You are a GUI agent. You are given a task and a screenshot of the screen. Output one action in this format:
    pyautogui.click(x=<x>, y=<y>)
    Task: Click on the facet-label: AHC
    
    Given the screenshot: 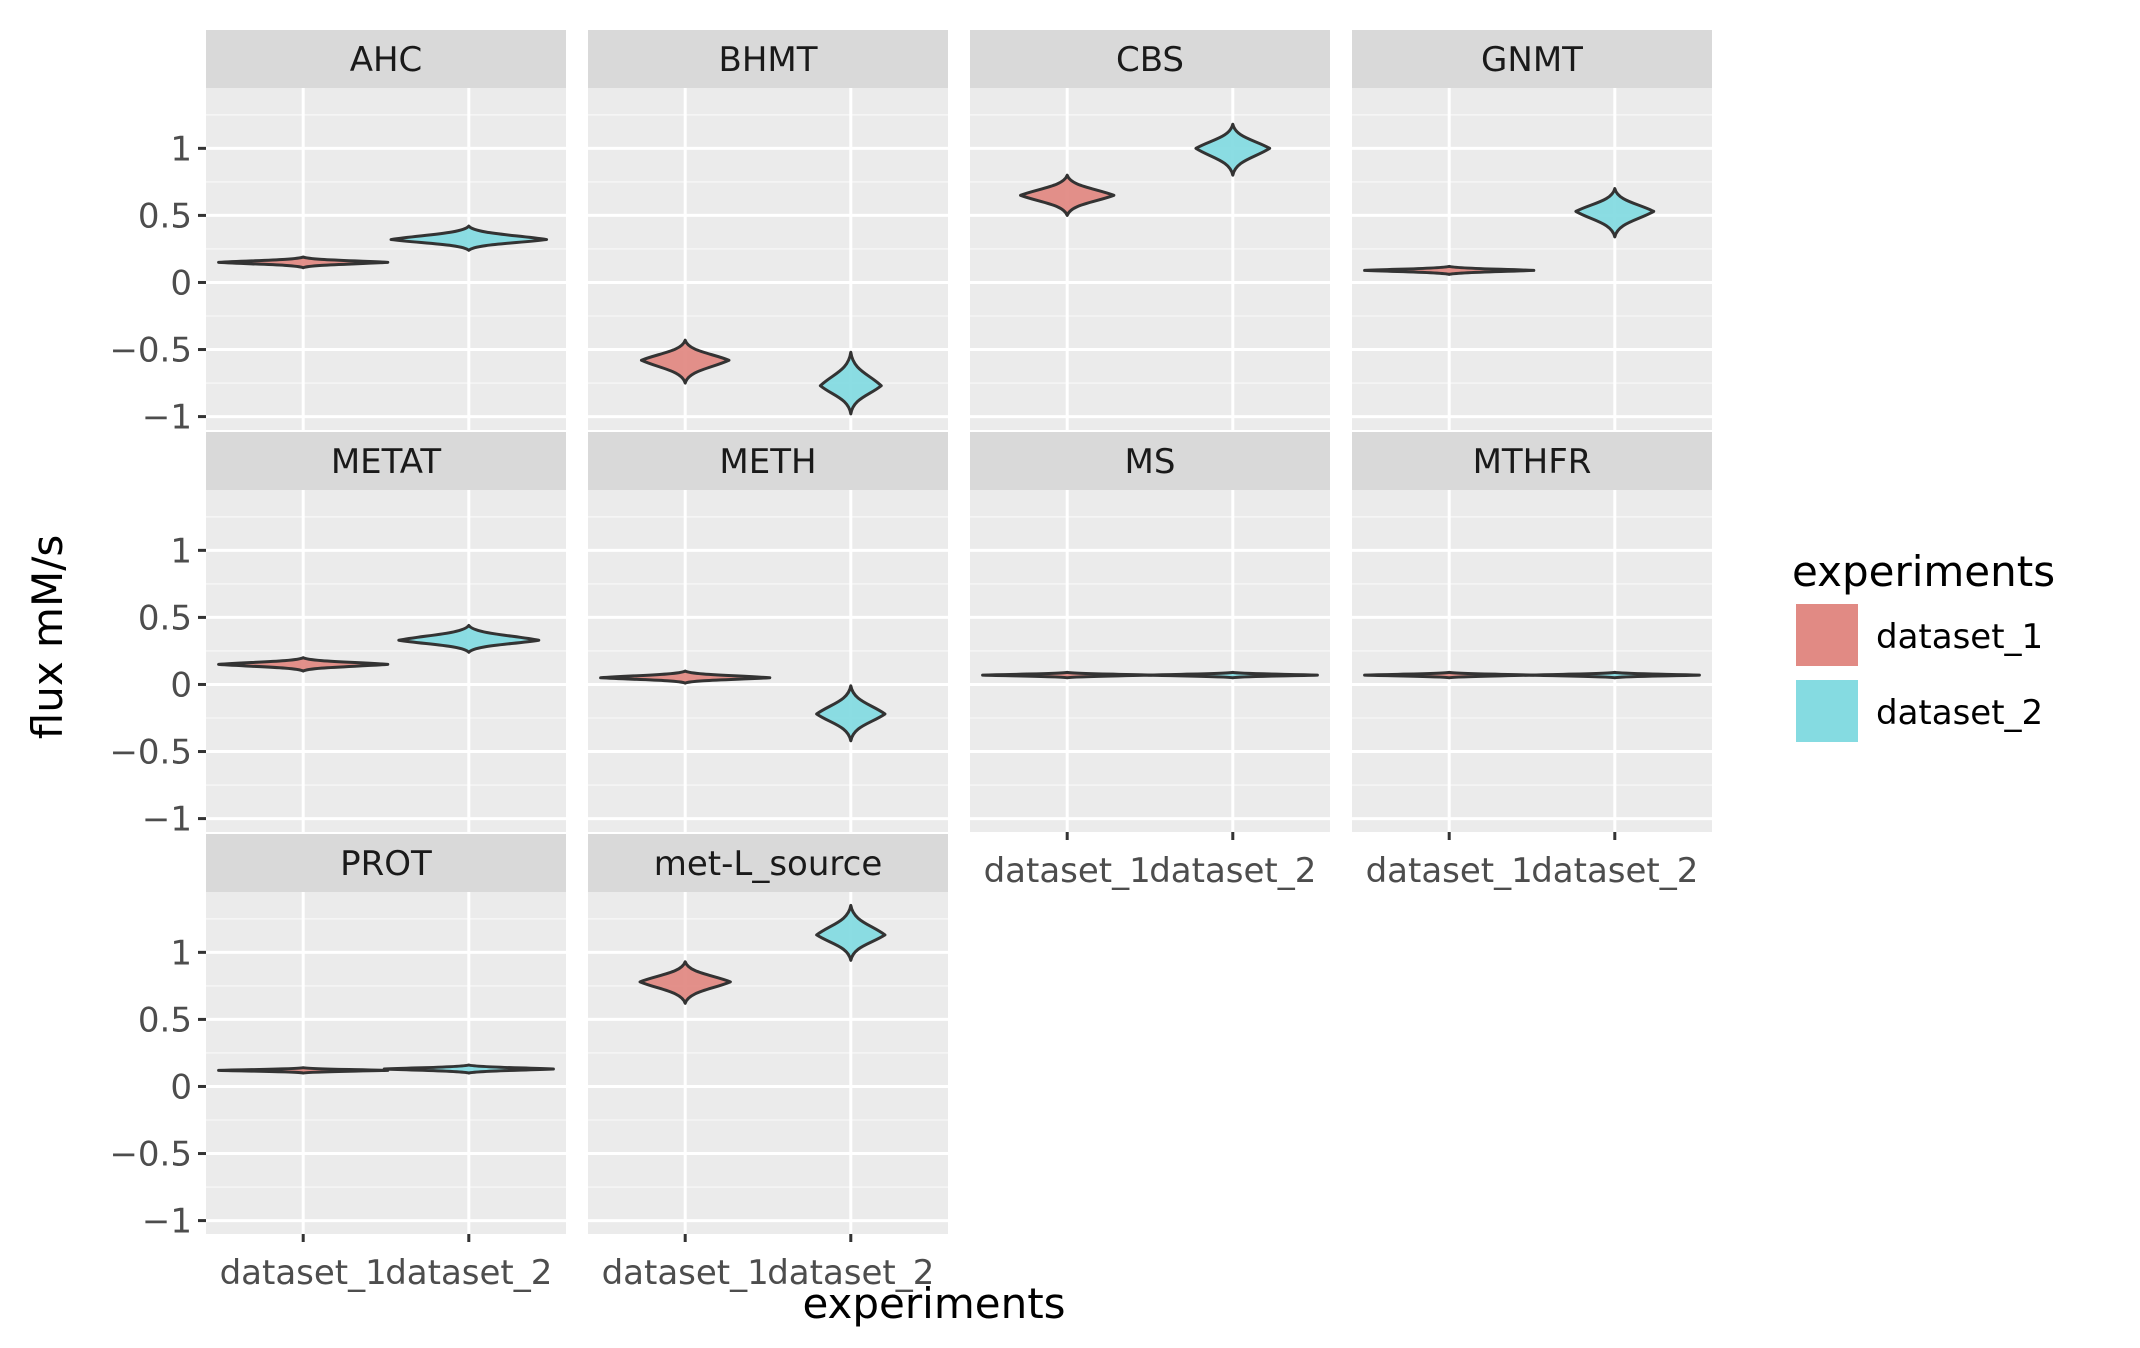 What is the action you would take?
    pyautogui.click(x=386, y=60)
    